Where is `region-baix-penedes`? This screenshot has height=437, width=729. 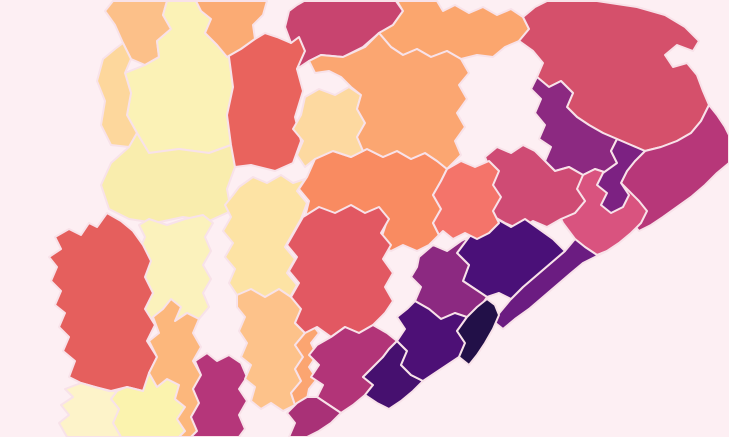
region-baix-penedes is located at coordinates (314, 416).